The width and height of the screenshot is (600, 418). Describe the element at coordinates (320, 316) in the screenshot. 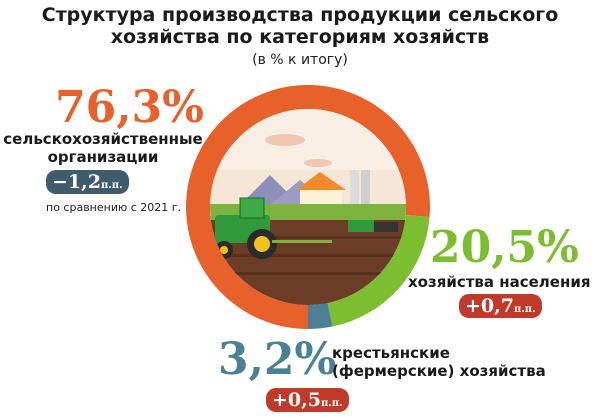

I see `slice-farms` at that location.